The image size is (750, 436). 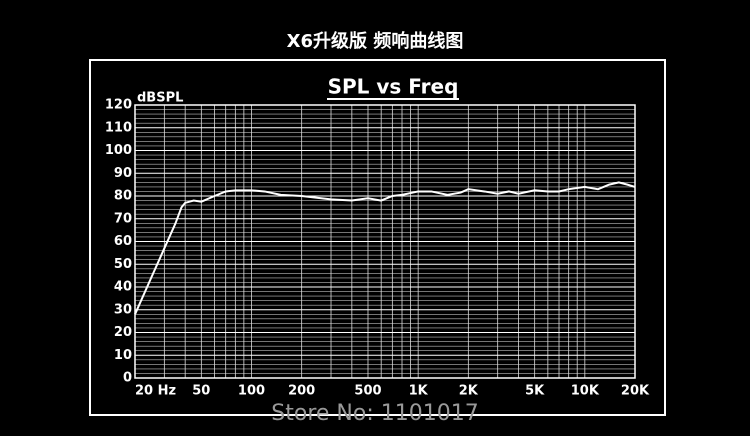 I want to click on y-tick-label: 50, so click(x=123, y=264).